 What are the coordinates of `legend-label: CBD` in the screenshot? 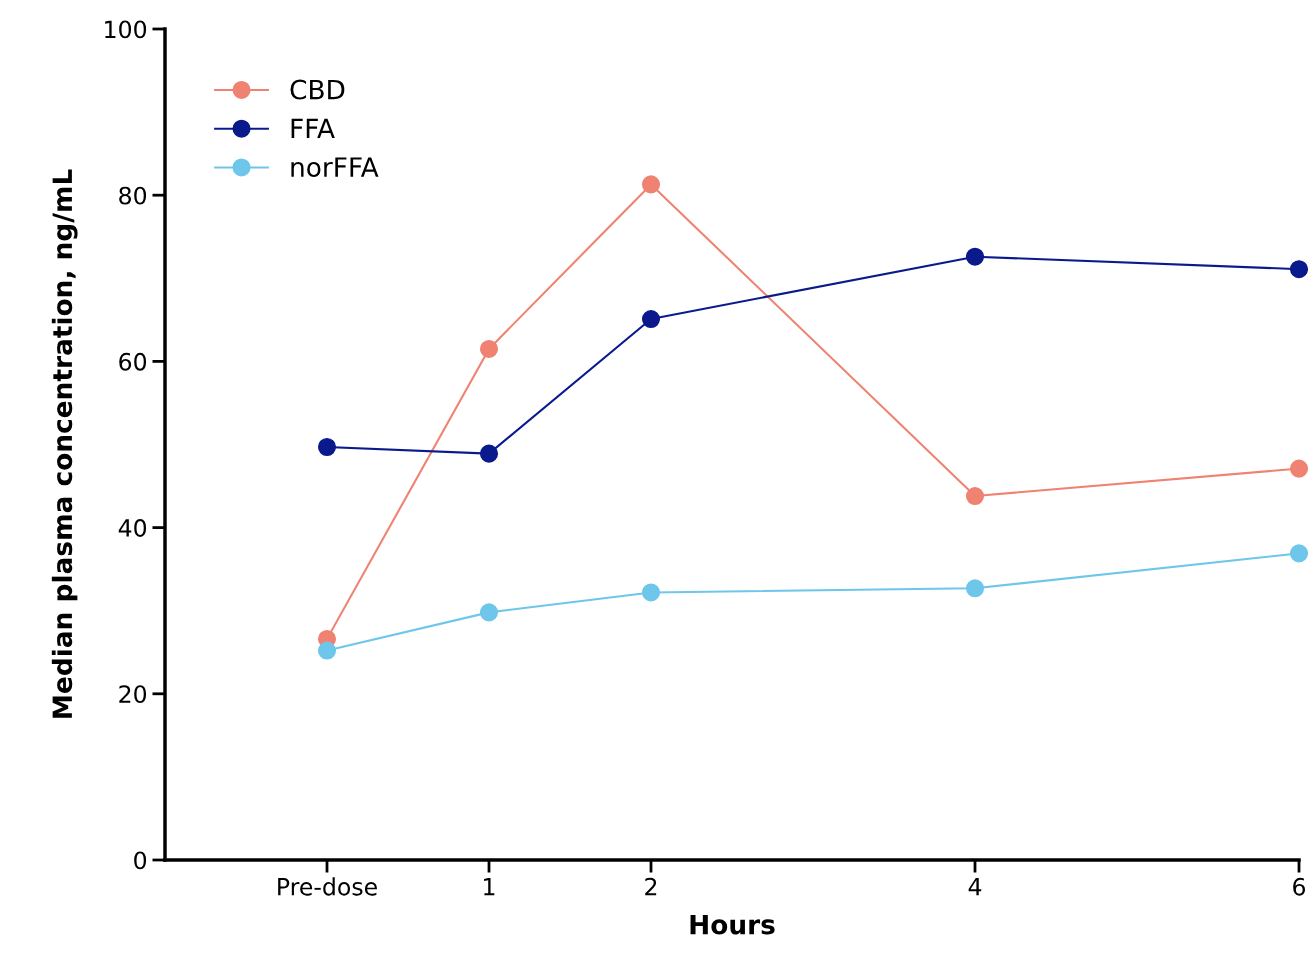 It's located at (317, 89).